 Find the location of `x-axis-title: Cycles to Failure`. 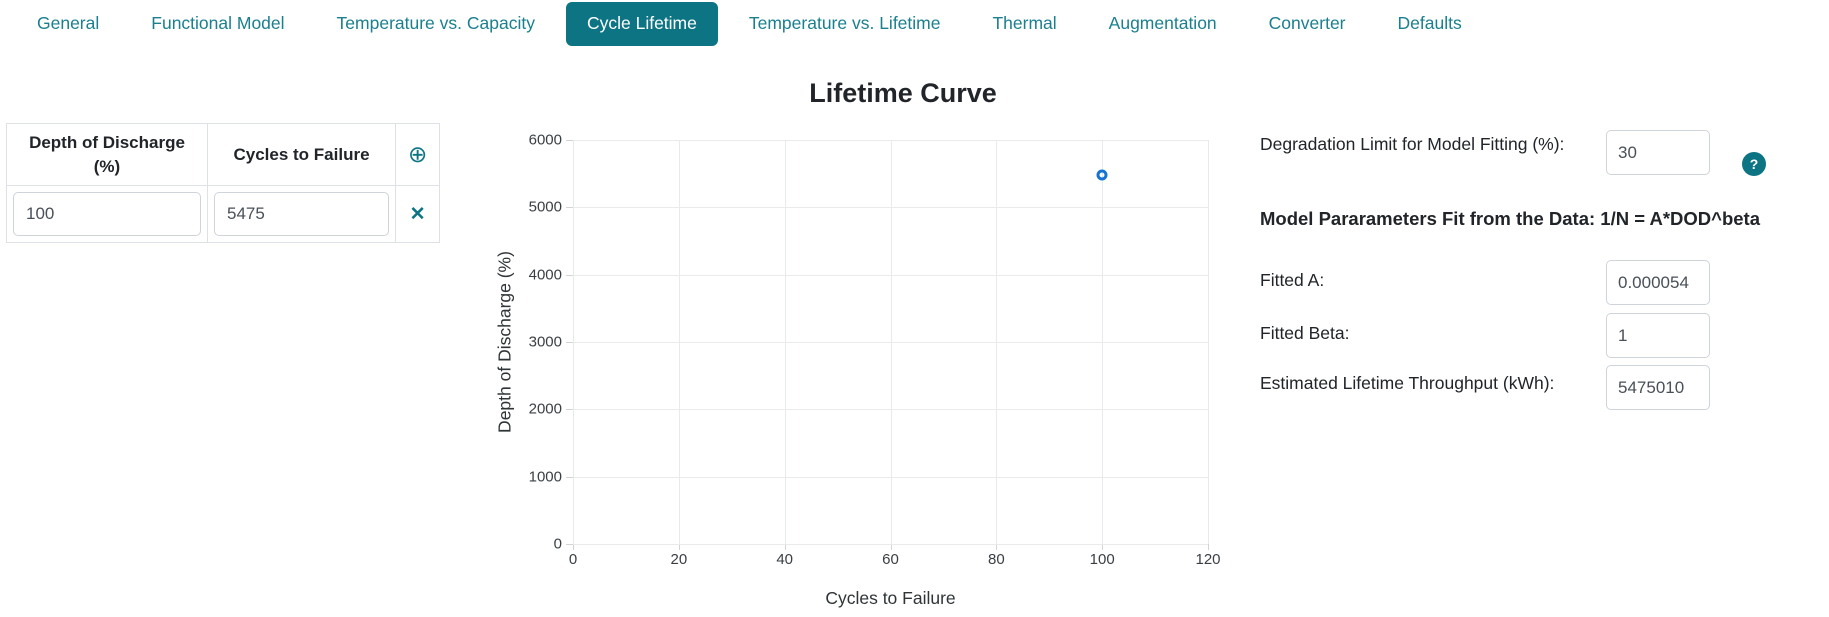

x-axis-title: Cycles to Failure is located at coordinates (890, 598).